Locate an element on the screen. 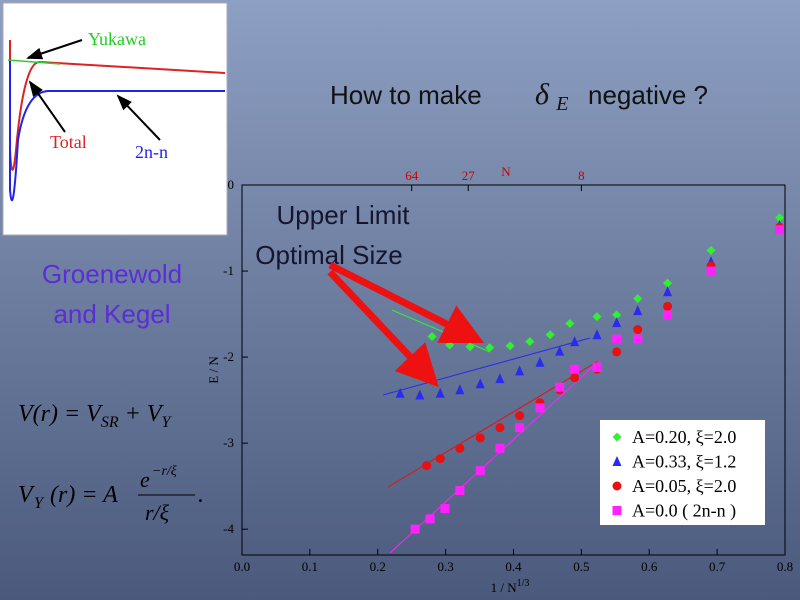 This screenshot has width=800, height=600. x-label: 1 / N1/3 is located at coordinates (510, 586).